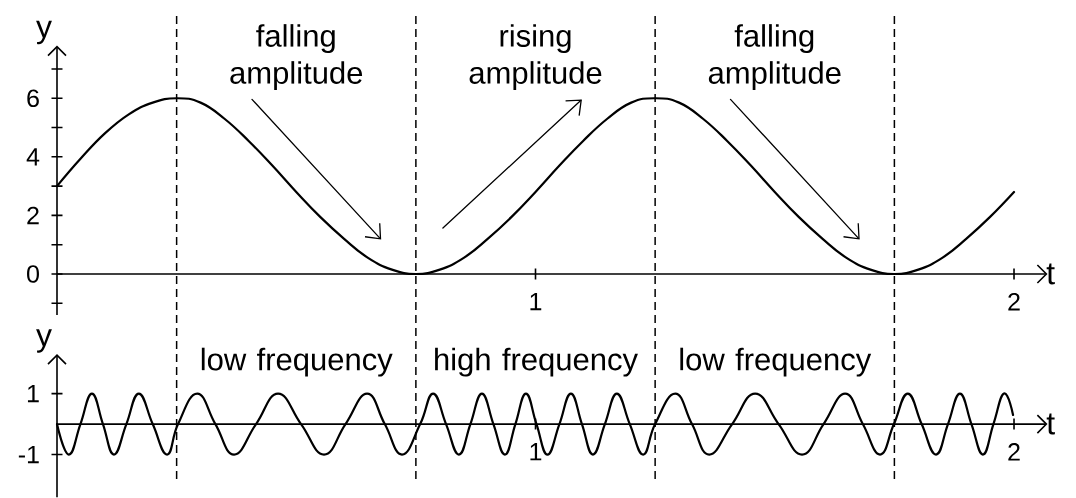 This screenshot has height=498, width=1076. I want to click on annotation: high frequency, so click(536, 362).